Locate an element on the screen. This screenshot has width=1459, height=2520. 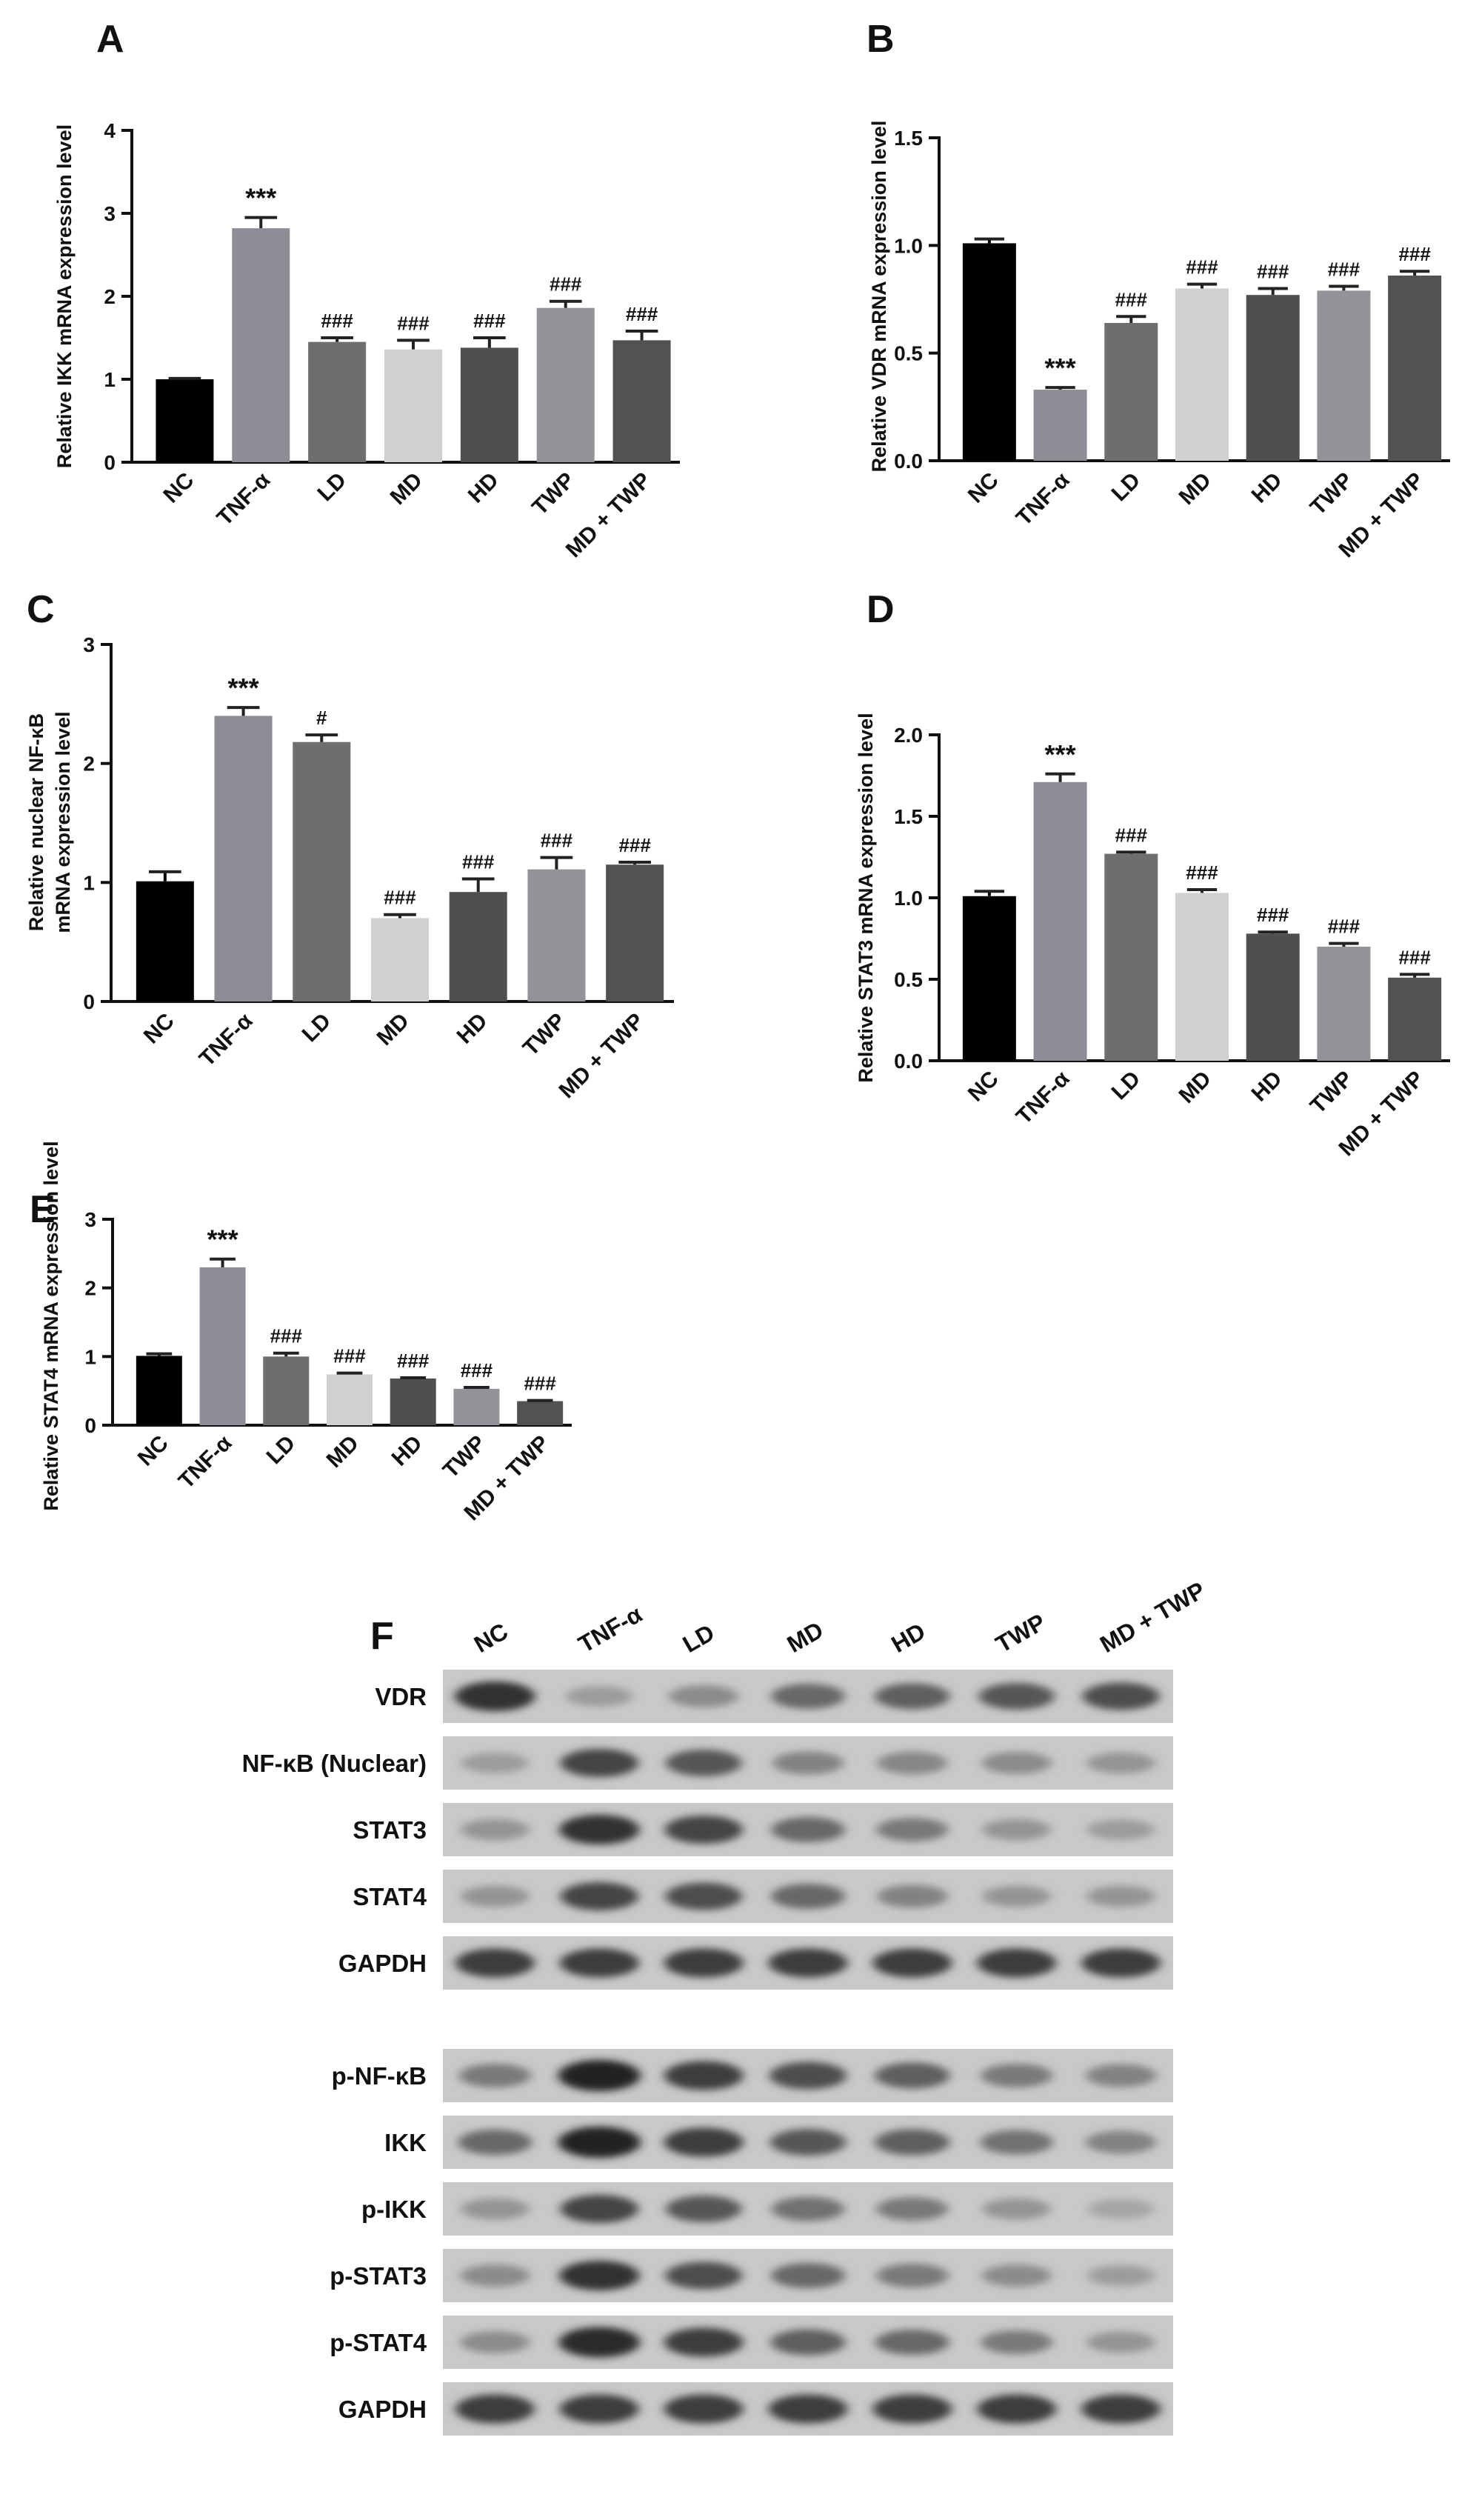
y-tick-label: 1.5 is located at coordinates (908, 138).